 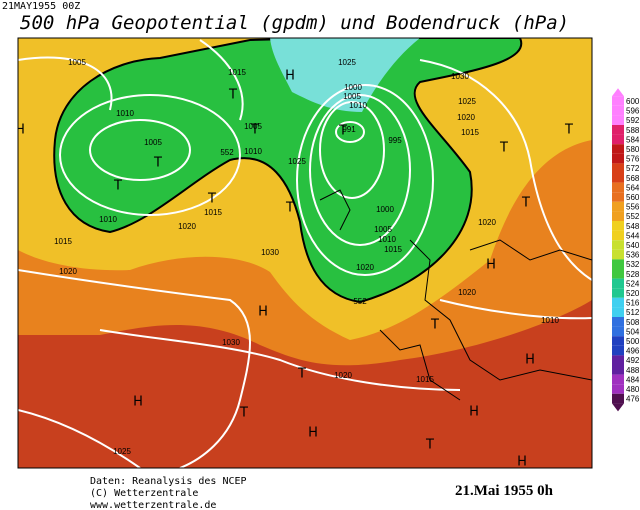 I want to click on colorbar-label: 596, so click(x=633, y=111).